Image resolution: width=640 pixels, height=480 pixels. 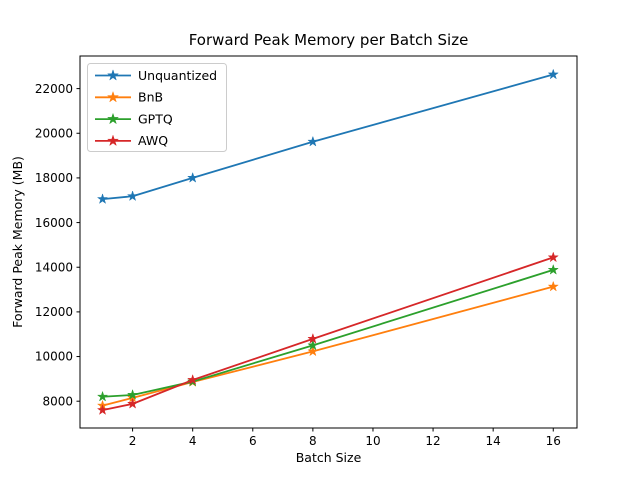 I want to click on y-tick-label: 22000, so click(x=54, y=89).